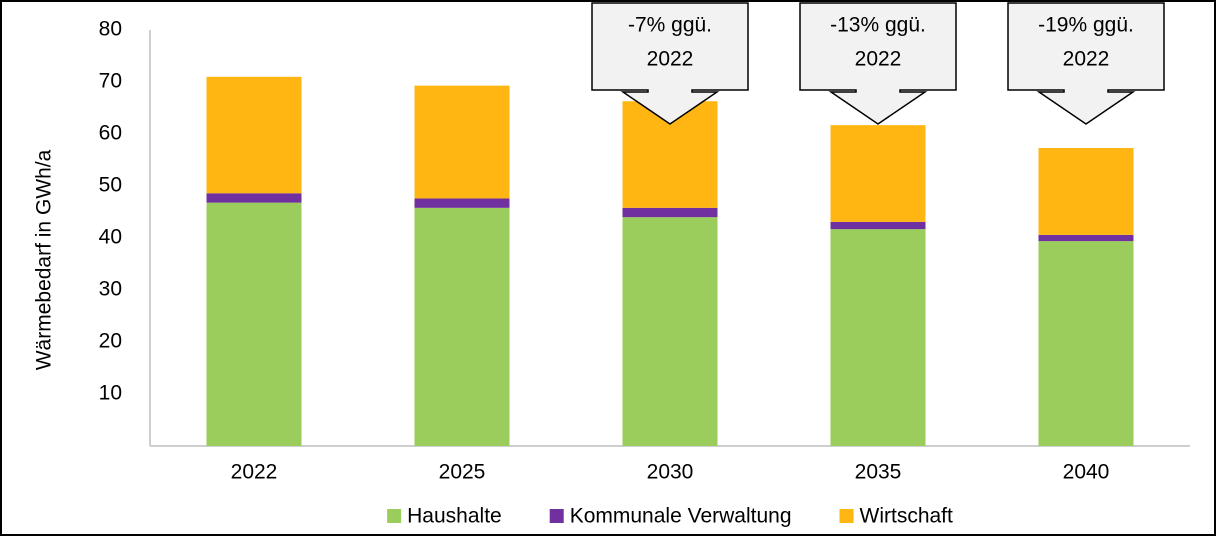 Image resolution: width=1216 pixels, height=536 pixels. I want to click on legend-label: Kommunale Verwaltung, so click(681, 516).